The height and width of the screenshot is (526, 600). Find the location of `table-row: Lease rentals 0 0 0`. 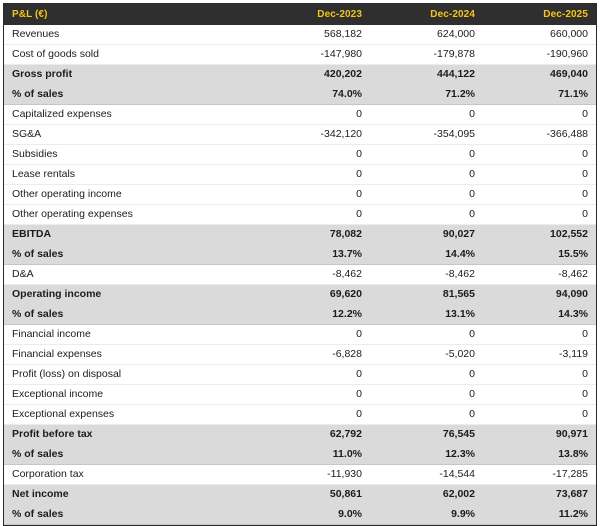

table-row: Lease rentals 0 0 0 is located at coordinates (300, 174).